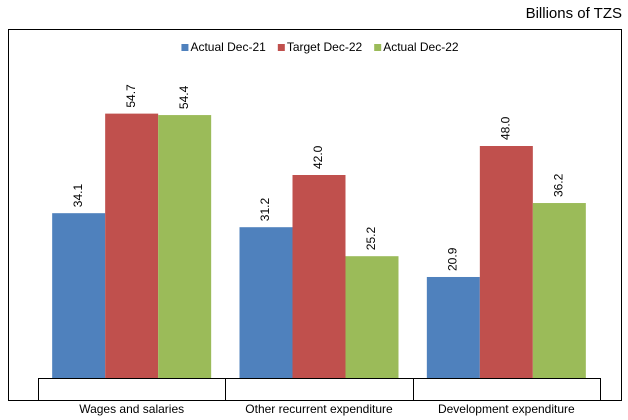 Image resolution: width=628 pixels, height=420 pixels. I want to click on value-label: 42.0, so click(318, 157).